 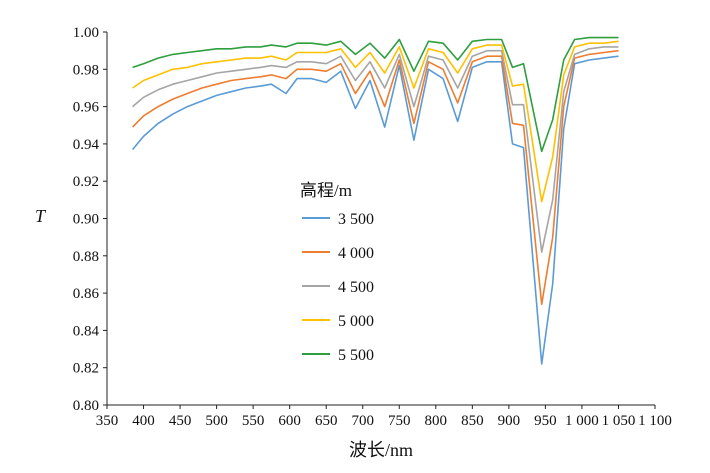 I want to click on legend-label: 5 000, so click(x=356, y=321).